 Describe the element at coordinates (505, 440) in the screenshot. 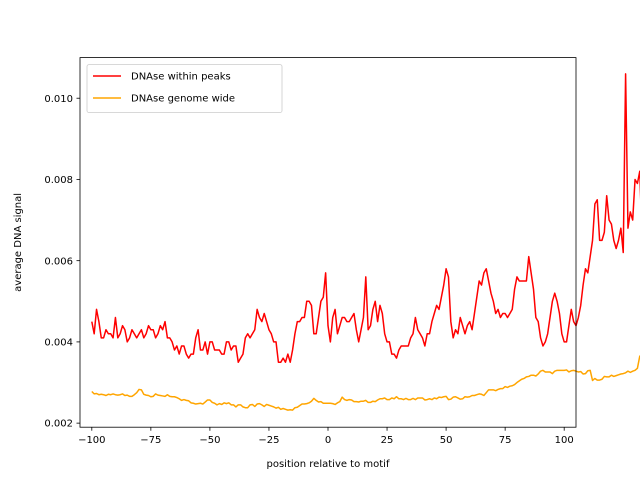

I see `x-tick-label: 75` at that location.